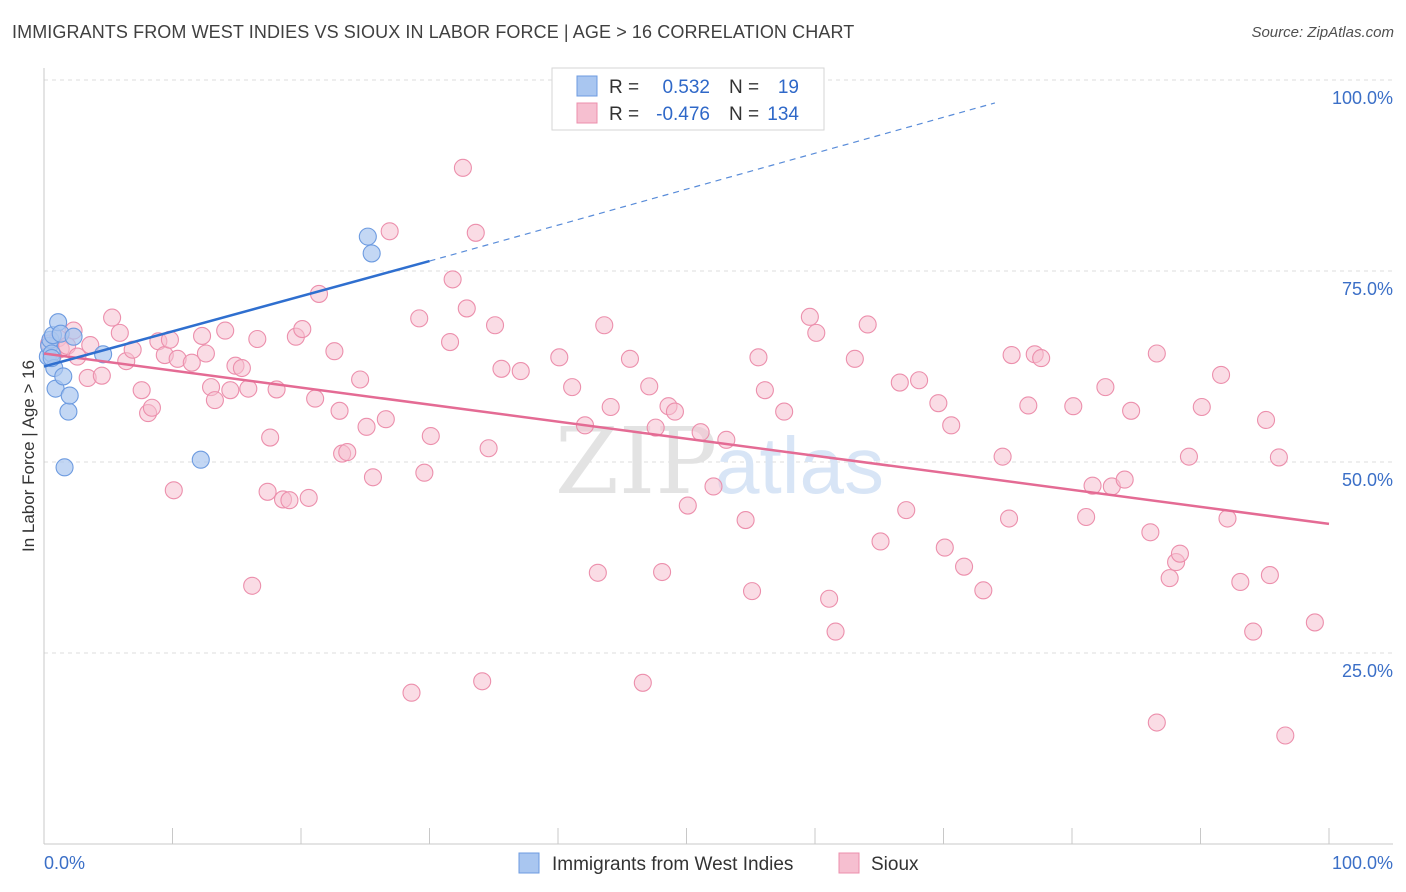 This screenshot has height=892, width=1406. Describe the element at coordinates (587, 86) in the screenshot. I see `legend-swatch-blue` at that location.